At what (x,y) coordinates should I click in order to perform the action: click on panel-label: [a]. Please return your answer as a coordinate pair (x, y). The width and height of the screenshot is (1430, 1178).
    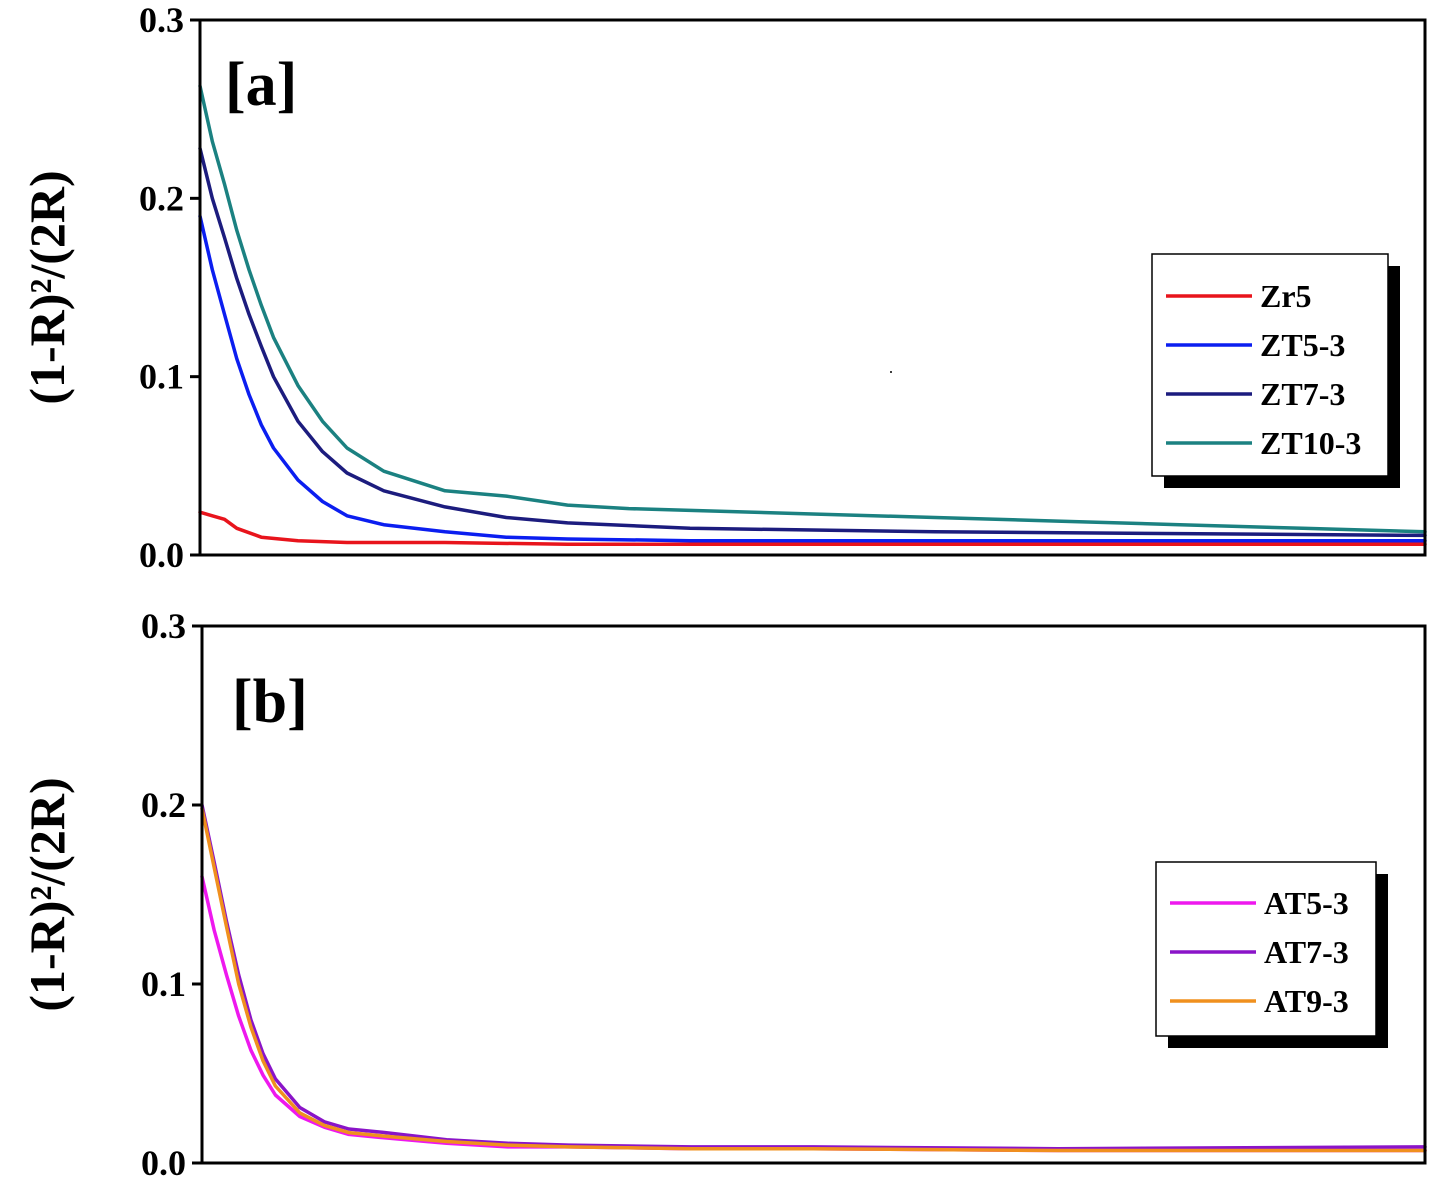
    Looking at the image, I should click on (261, 85).